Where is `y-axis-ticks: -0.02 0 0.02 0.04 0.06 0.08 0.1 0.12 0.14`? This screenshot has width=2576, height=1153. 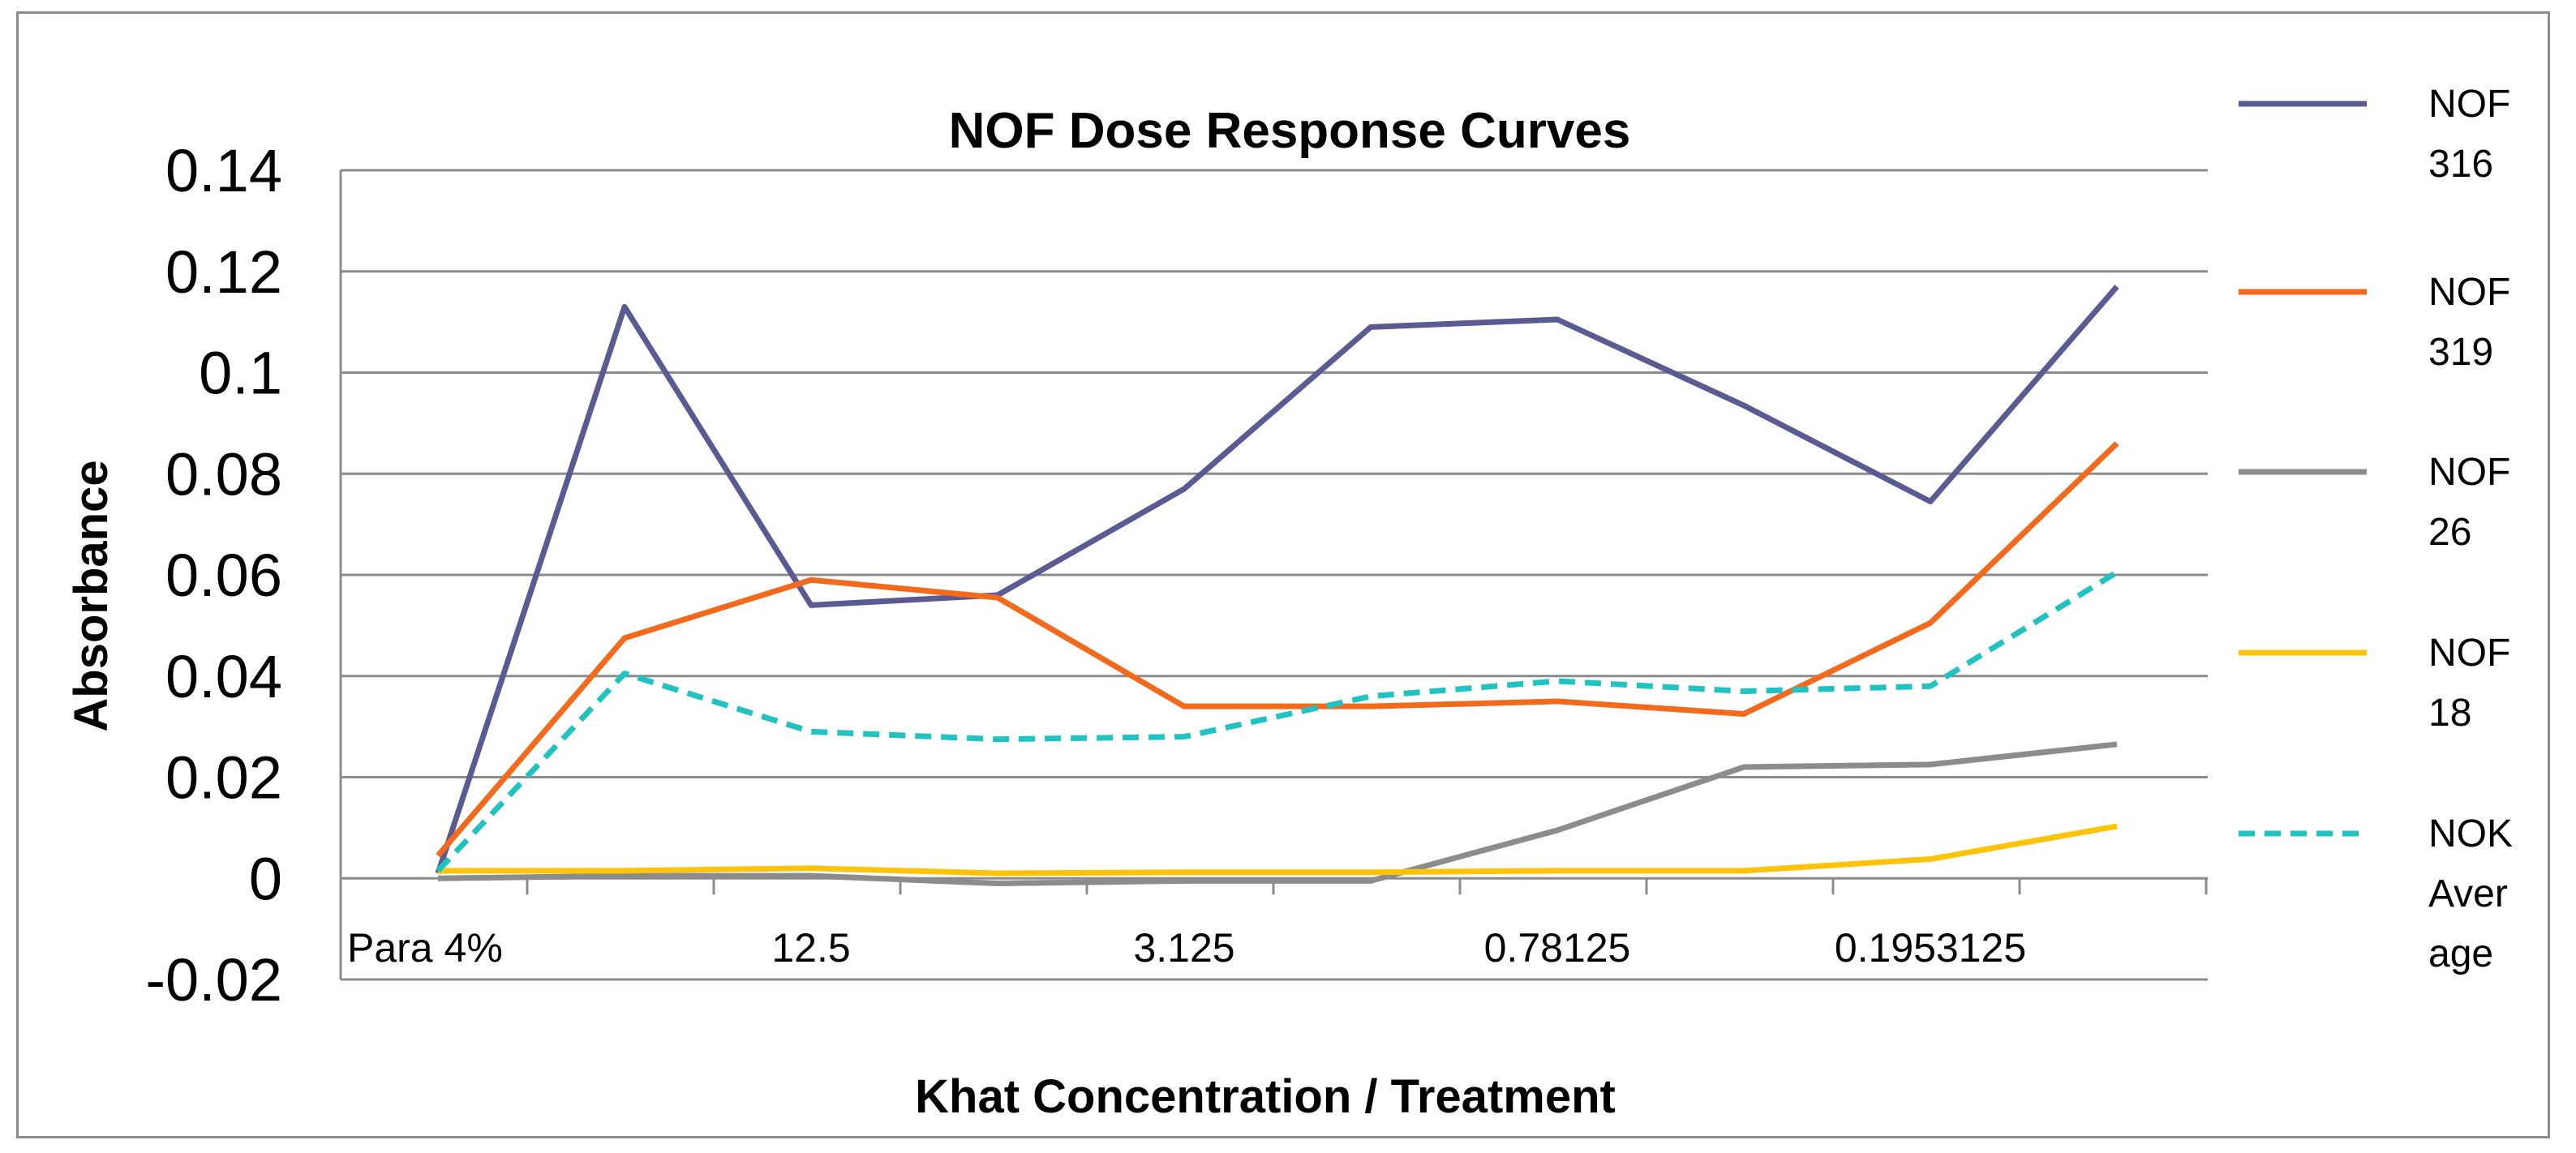 y-axis-ticks: -0.02 0 0.02 0.04 0.06 0.08 0.1 0.12 0.14 is located at coordinates (214, 575).